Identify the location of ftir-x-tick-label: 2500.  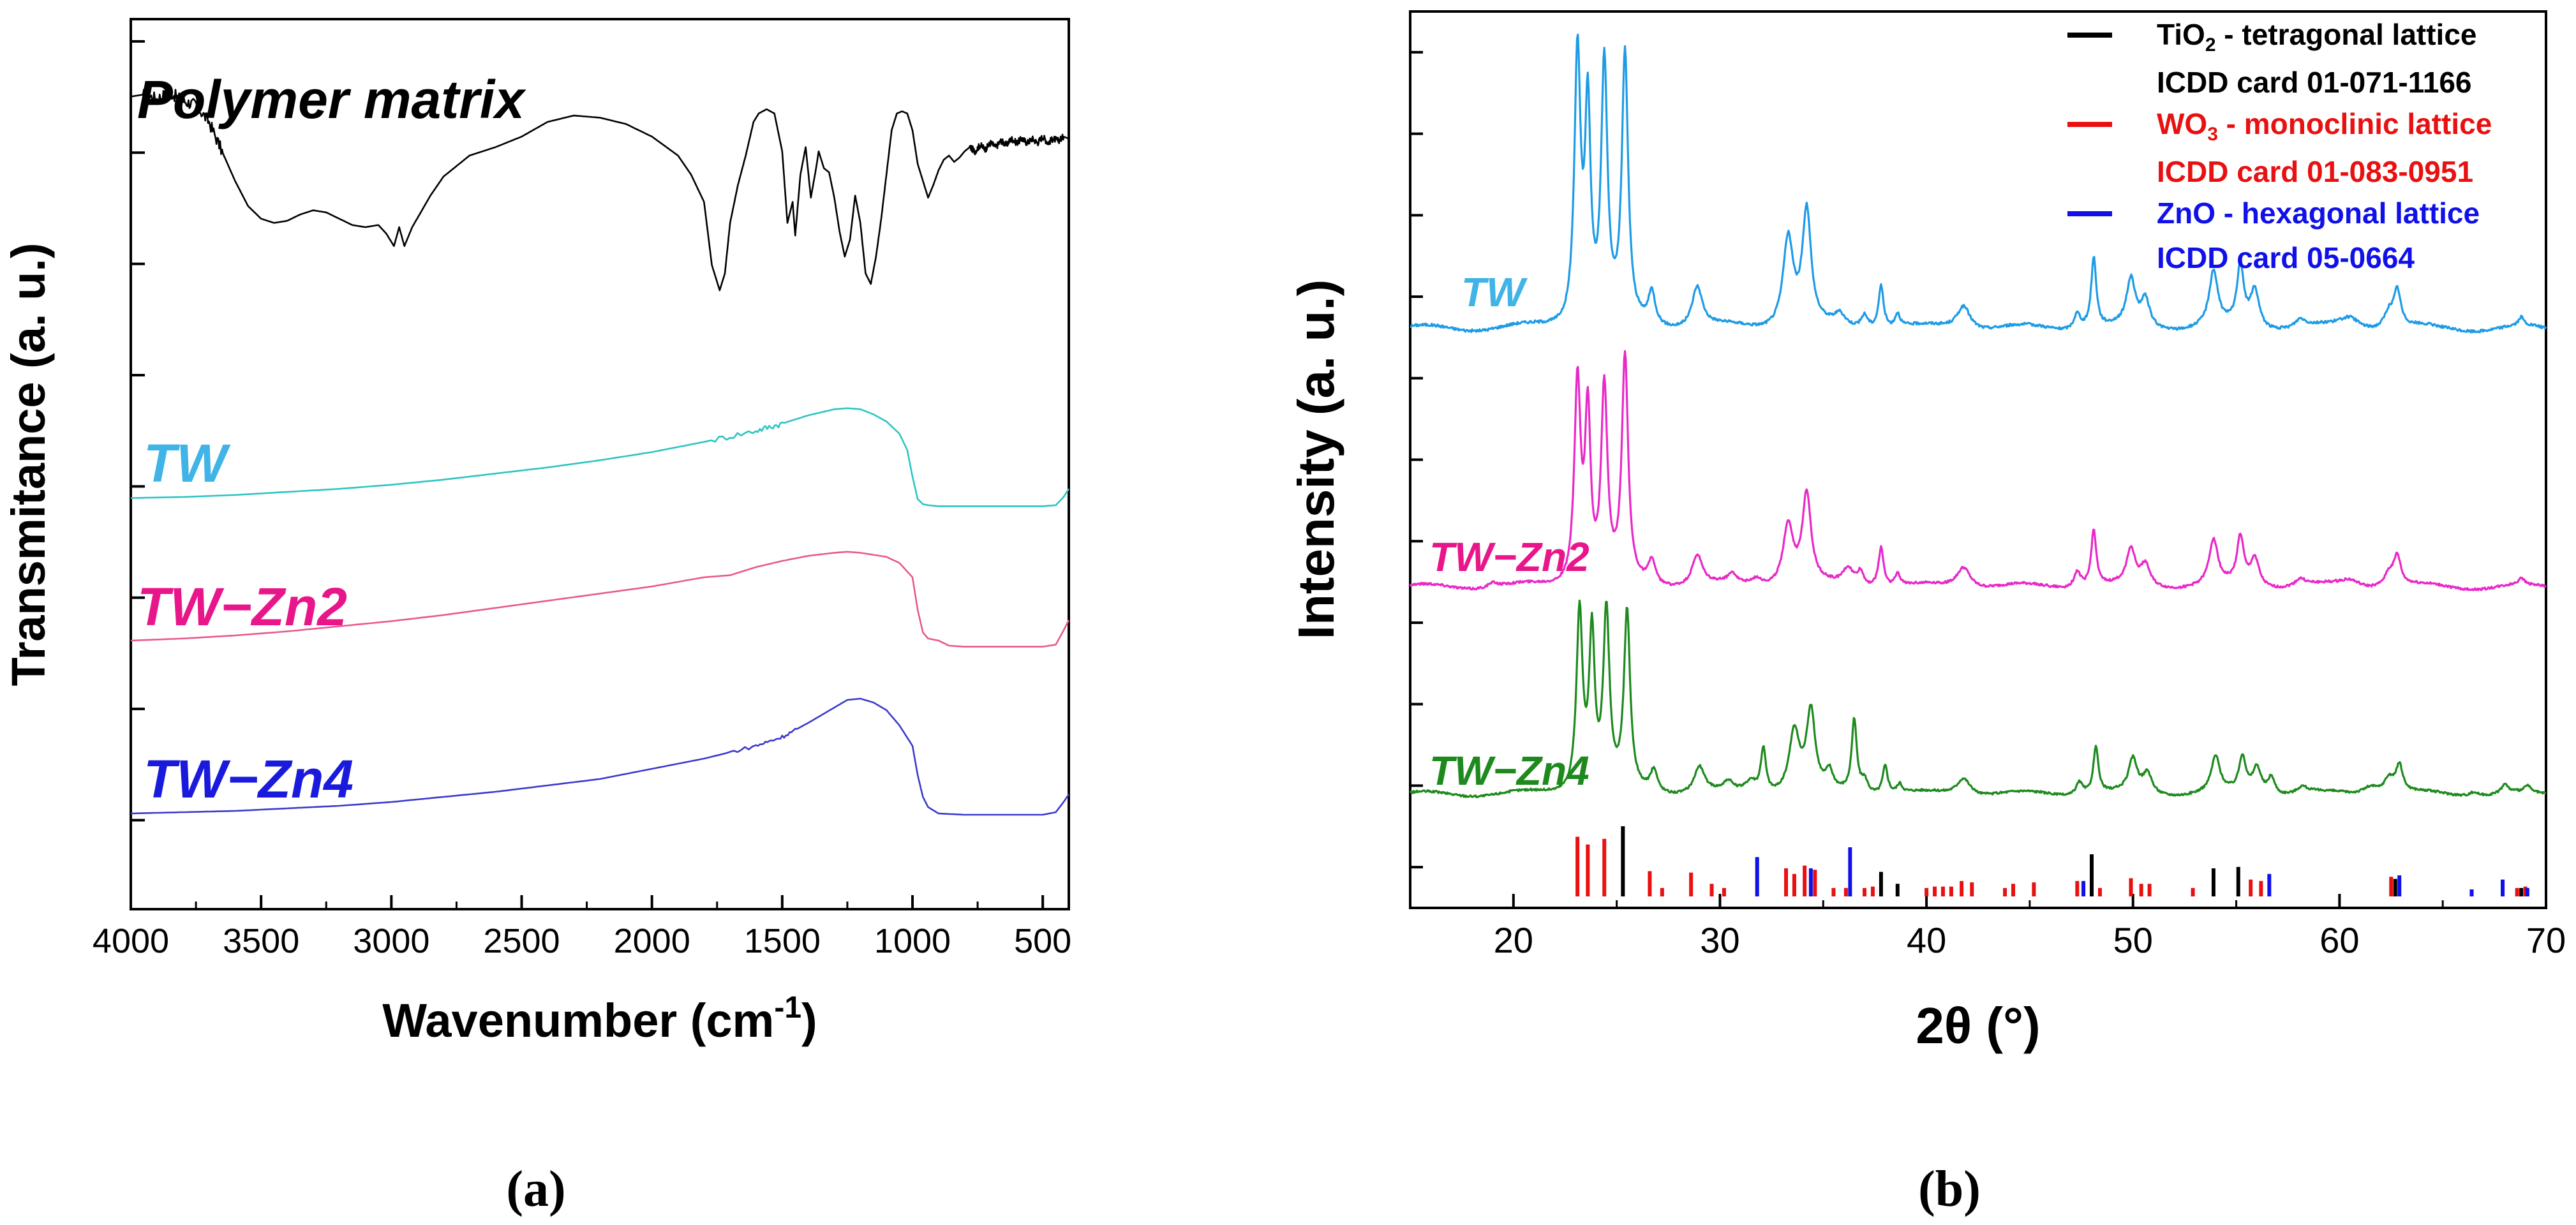
(521, 941).